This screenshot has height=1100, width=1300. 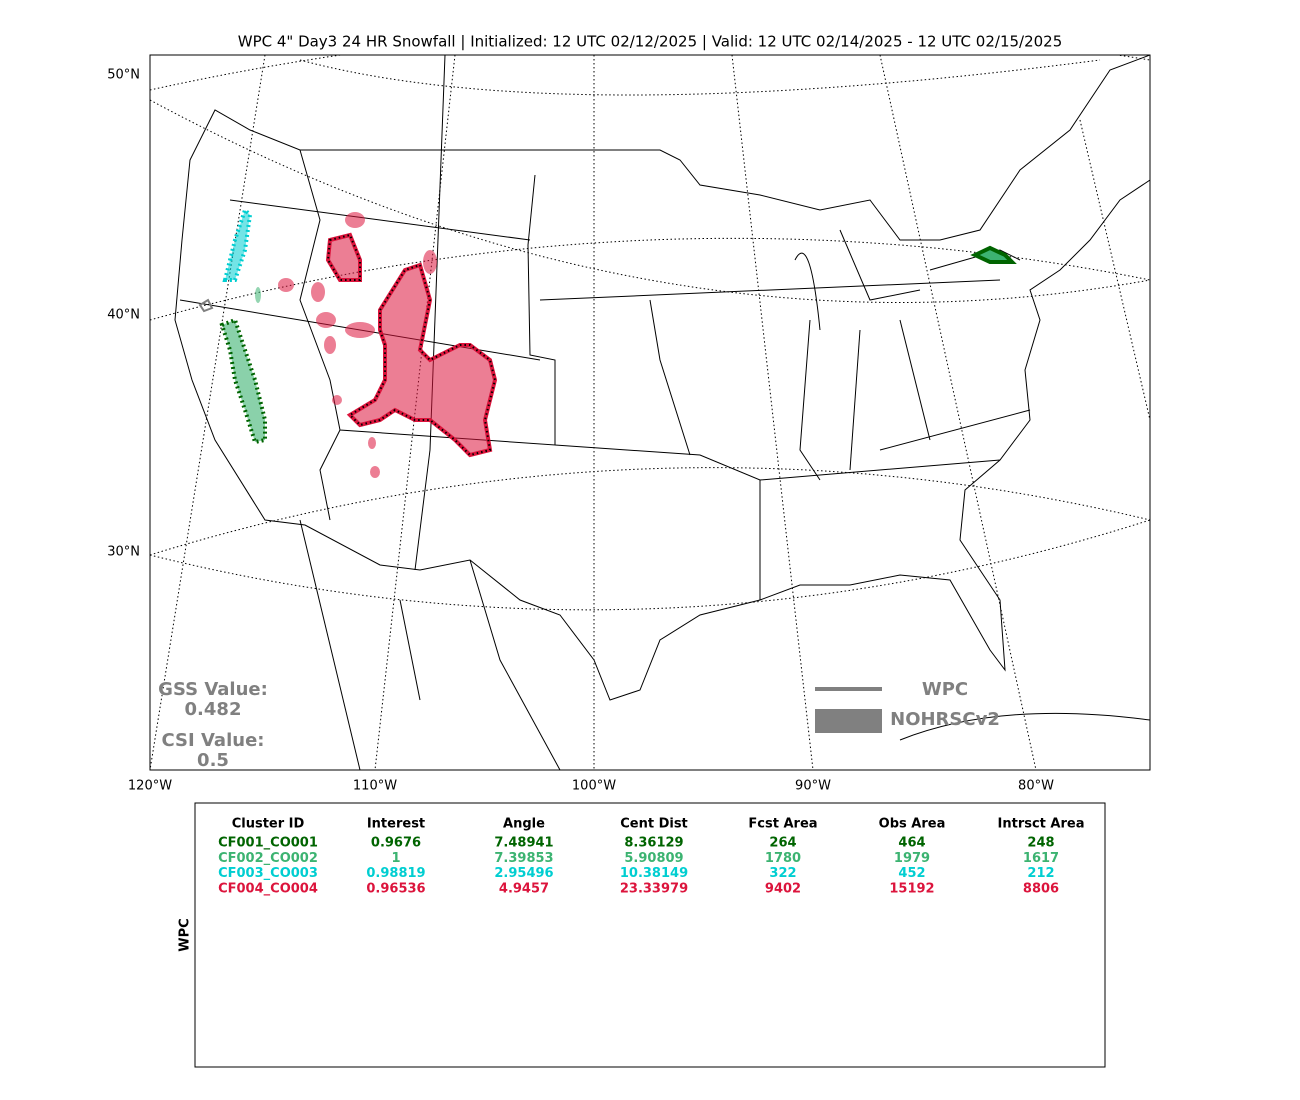 What do you see at coordinates (911, 873) in the screenshot?
I see `table-cell: 452` at bounding box center [911, 873].